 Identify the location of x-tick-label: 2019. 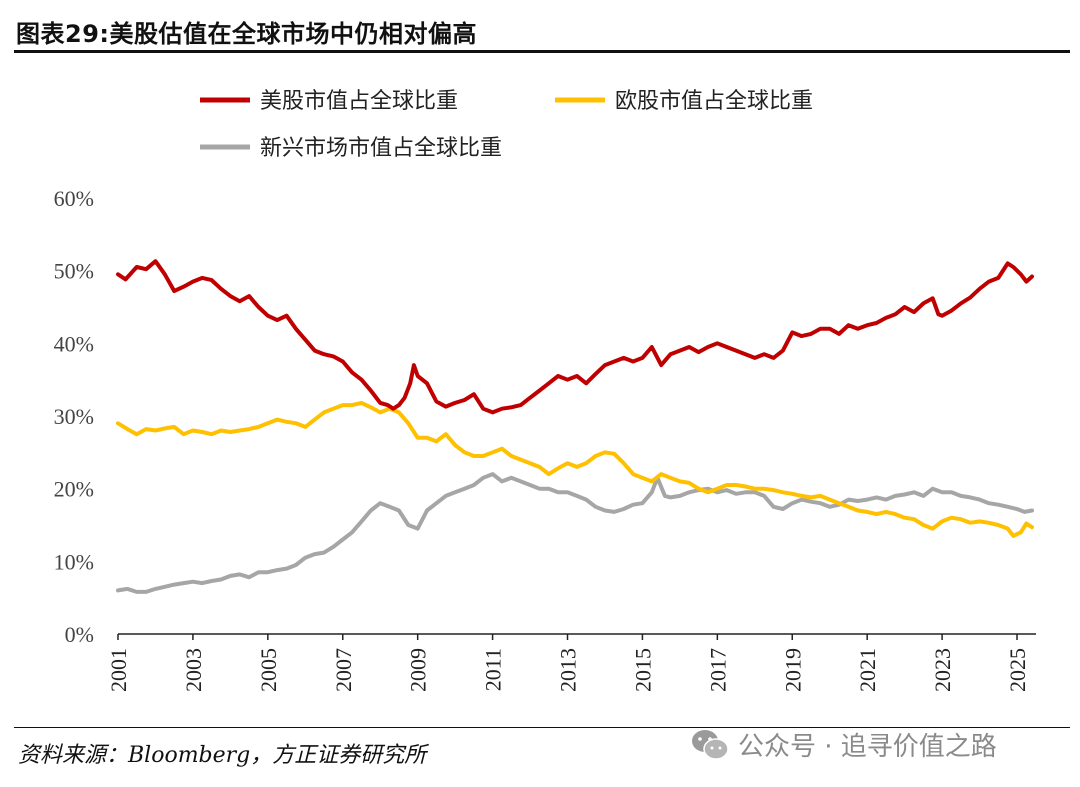
(792, 670).